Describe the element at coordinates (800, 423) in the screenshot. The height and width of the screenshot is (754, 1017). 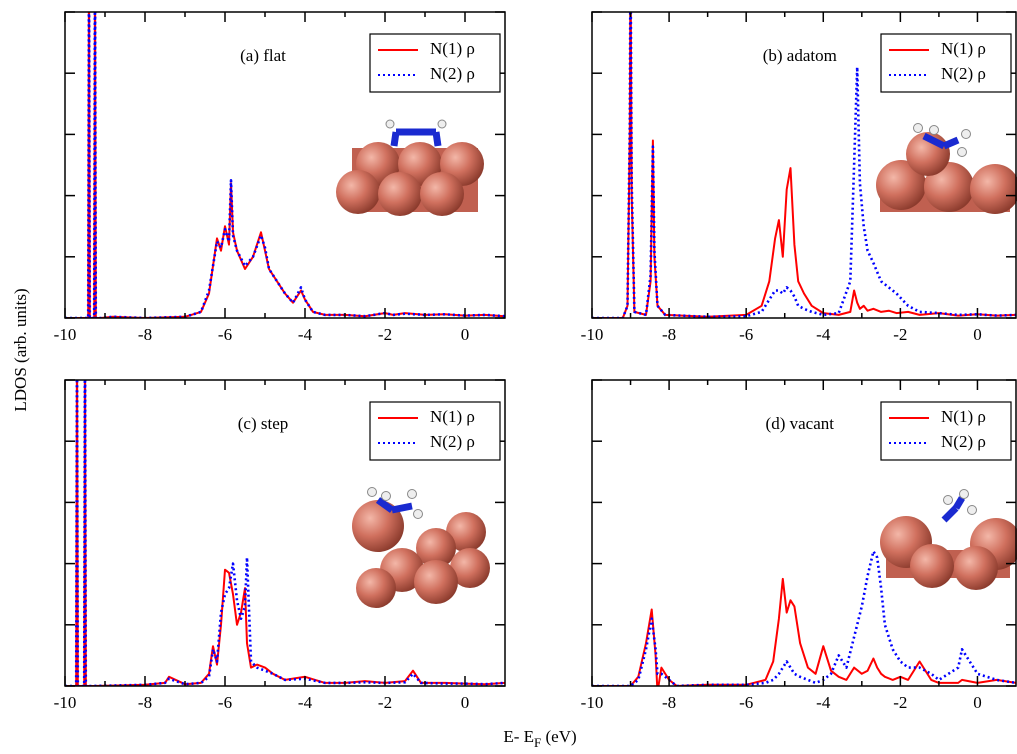
I see `panel-title: (d) vacant` at that location.